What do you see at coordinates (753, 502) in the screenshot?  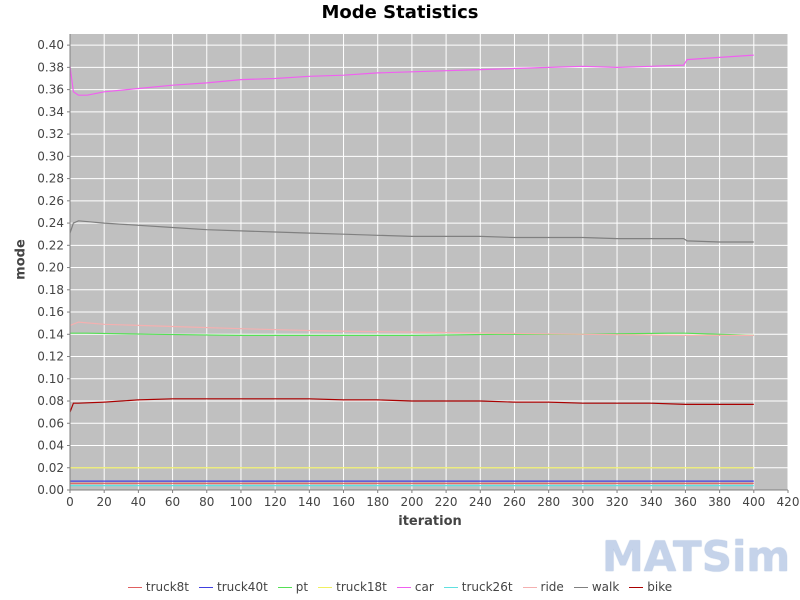 I see `x-tick-label: 400` at bounding box center [753, 502].